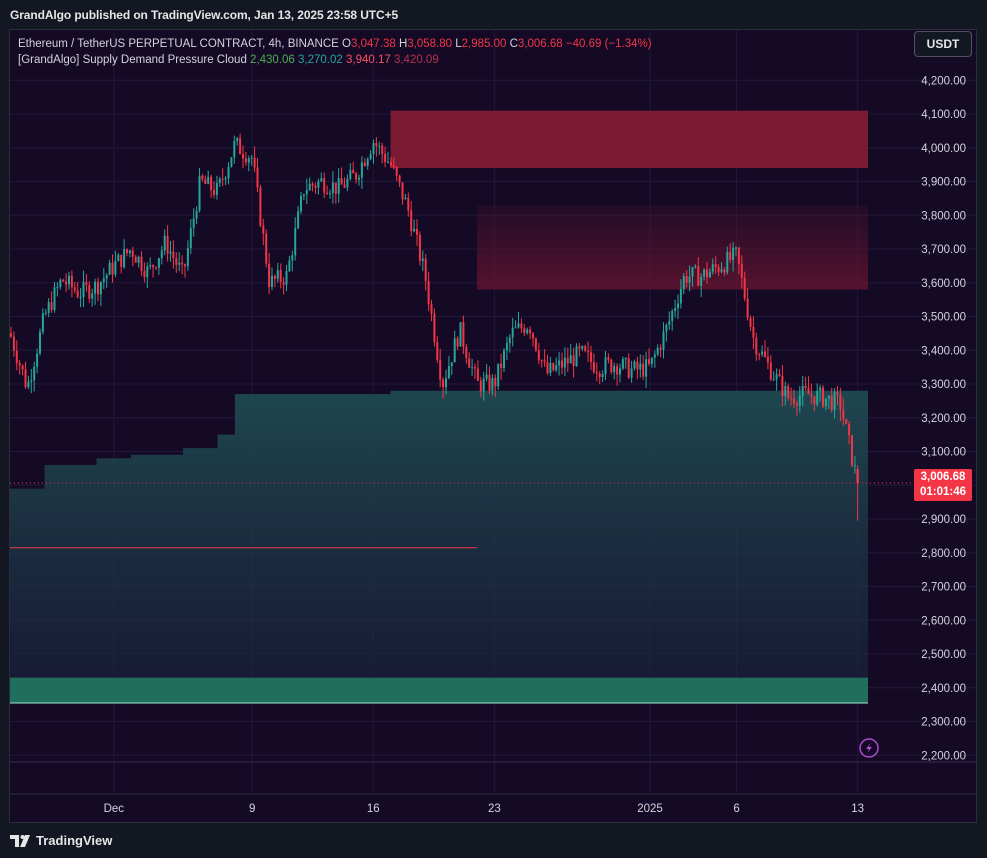 The image size is (987, 858). I want to click on change-value: −40.69 (−1.34%), so click(608, 44).